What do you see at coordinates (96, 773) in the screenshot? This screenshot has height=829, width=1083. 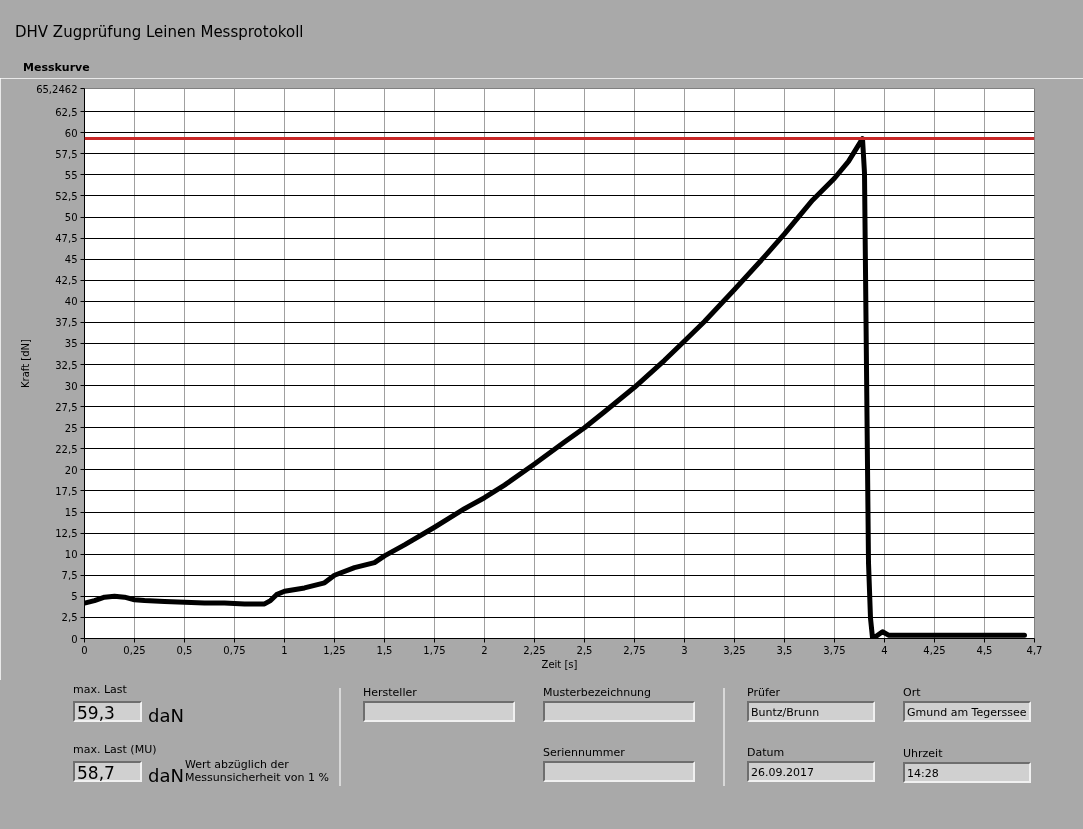 I see `text: 58,7` at bounding box center [96, 773].